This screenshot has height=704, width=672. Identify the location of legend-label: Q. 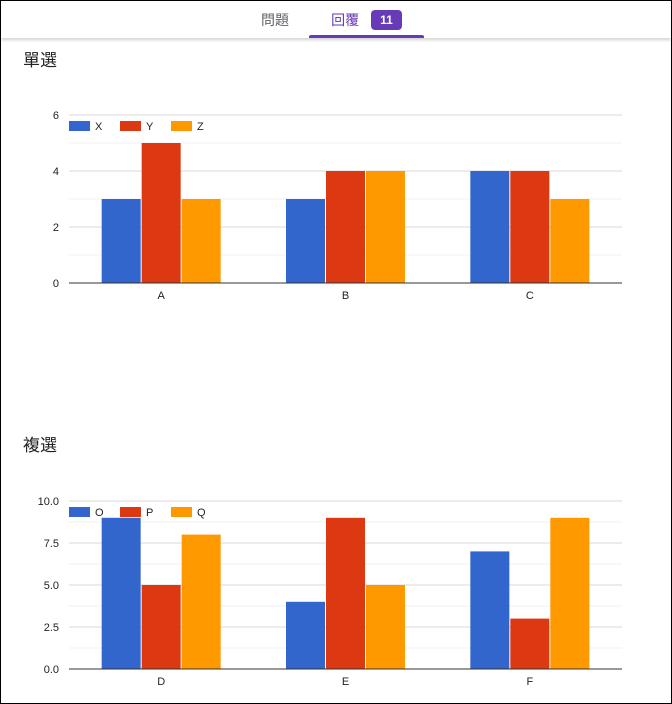
(201, 513).